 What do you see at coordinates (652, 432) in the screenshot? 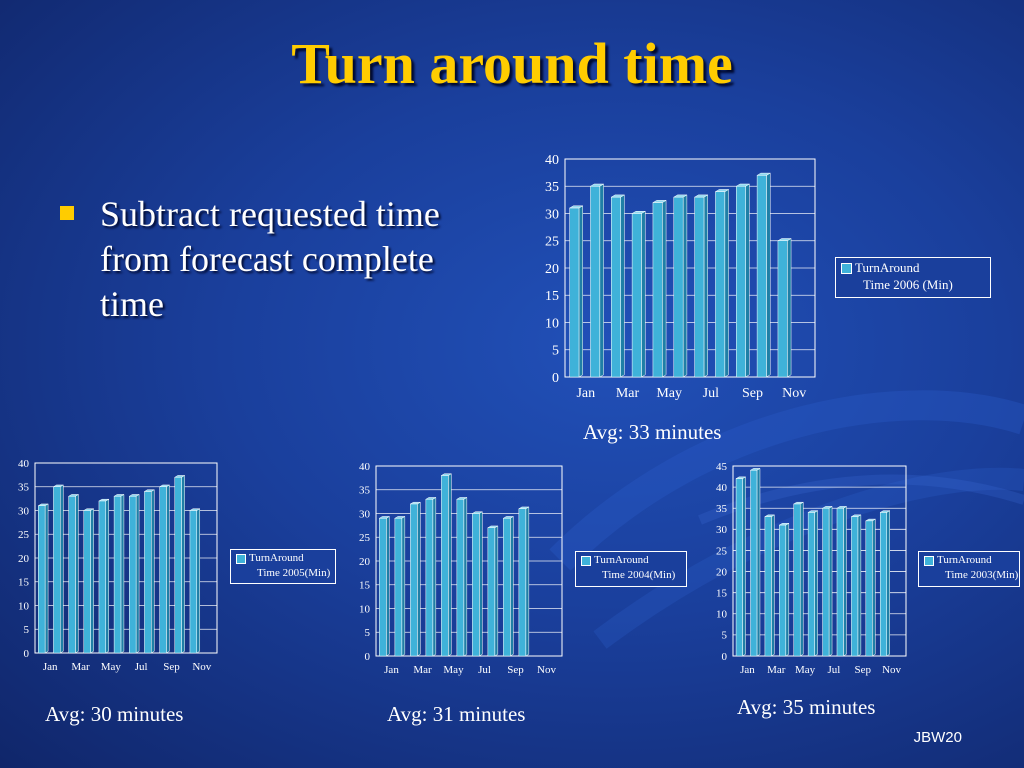
I see `average-label: Avg: 33 minutes` at bounding box center [652, 432].